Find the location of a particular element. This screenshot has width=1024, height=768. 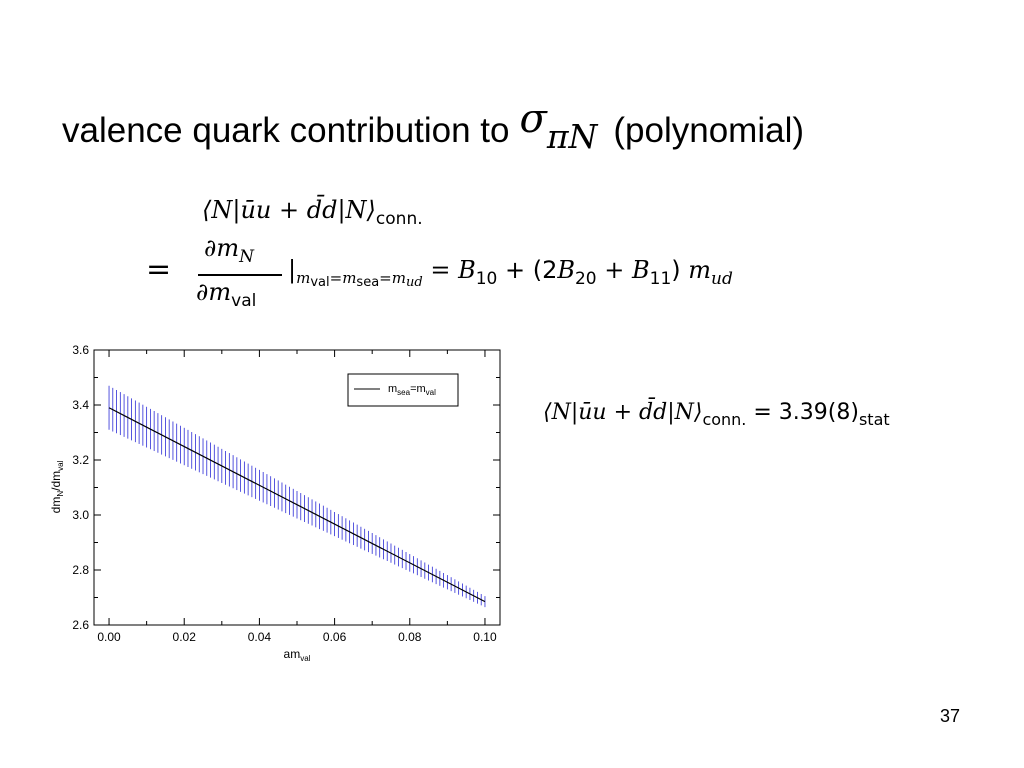

fraction-denominator: ∂mval is located at coordinates (226, 294).